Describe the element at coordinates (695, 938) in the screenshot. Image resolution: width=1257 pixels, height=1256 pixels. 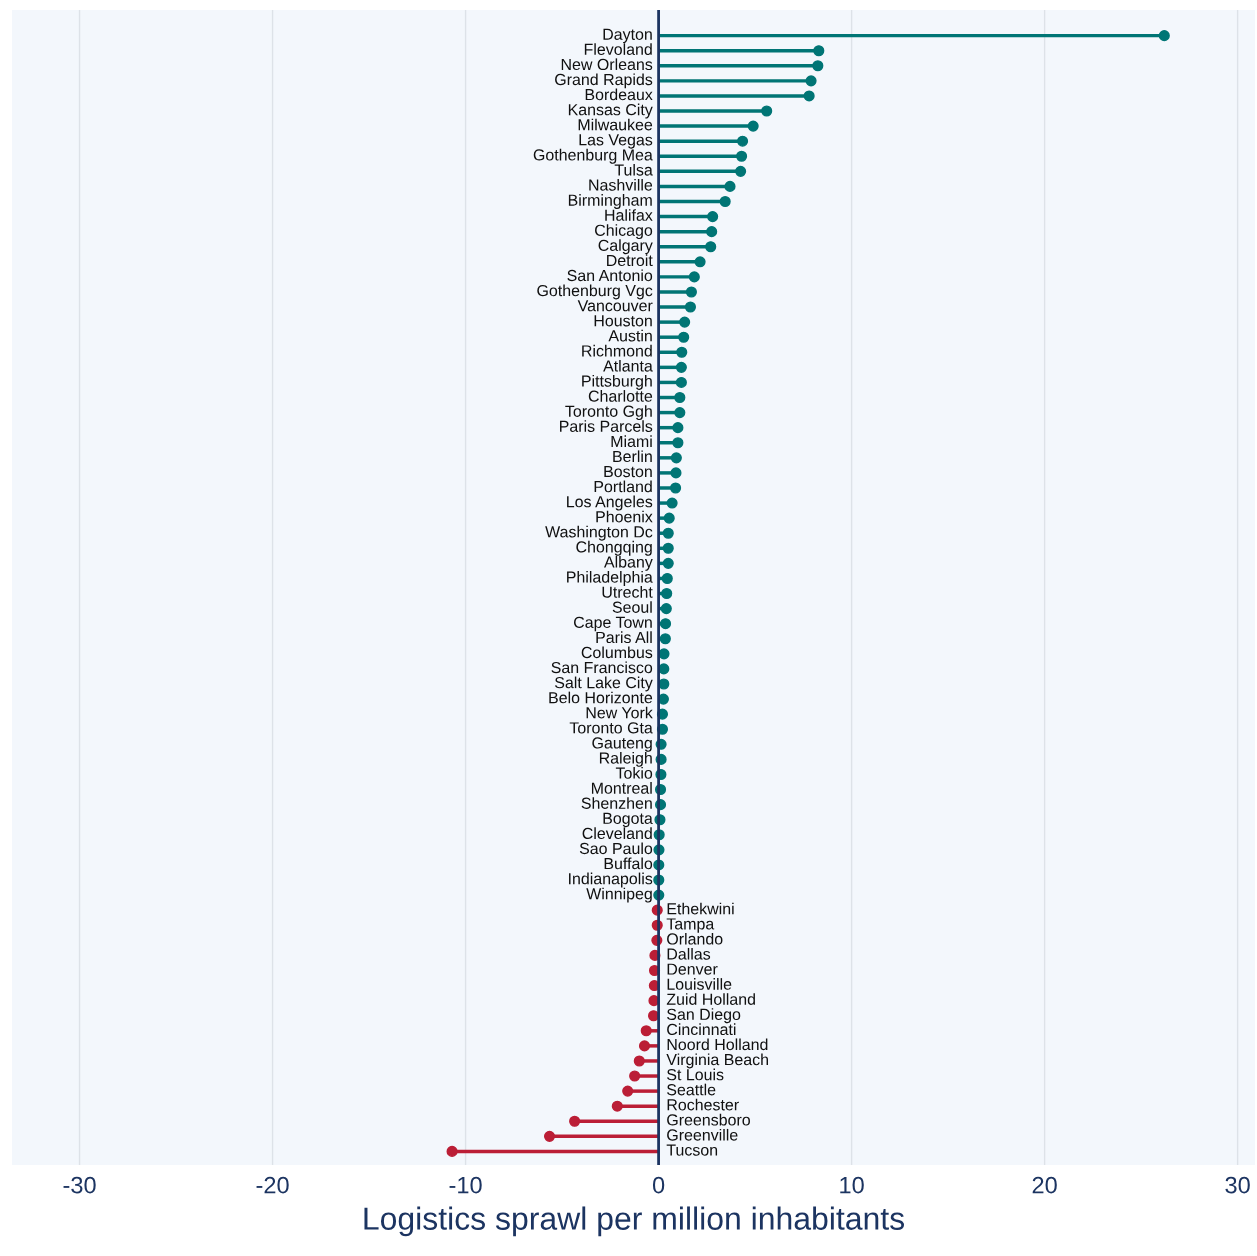
I see `y-tick-label: Orlando` at that location.